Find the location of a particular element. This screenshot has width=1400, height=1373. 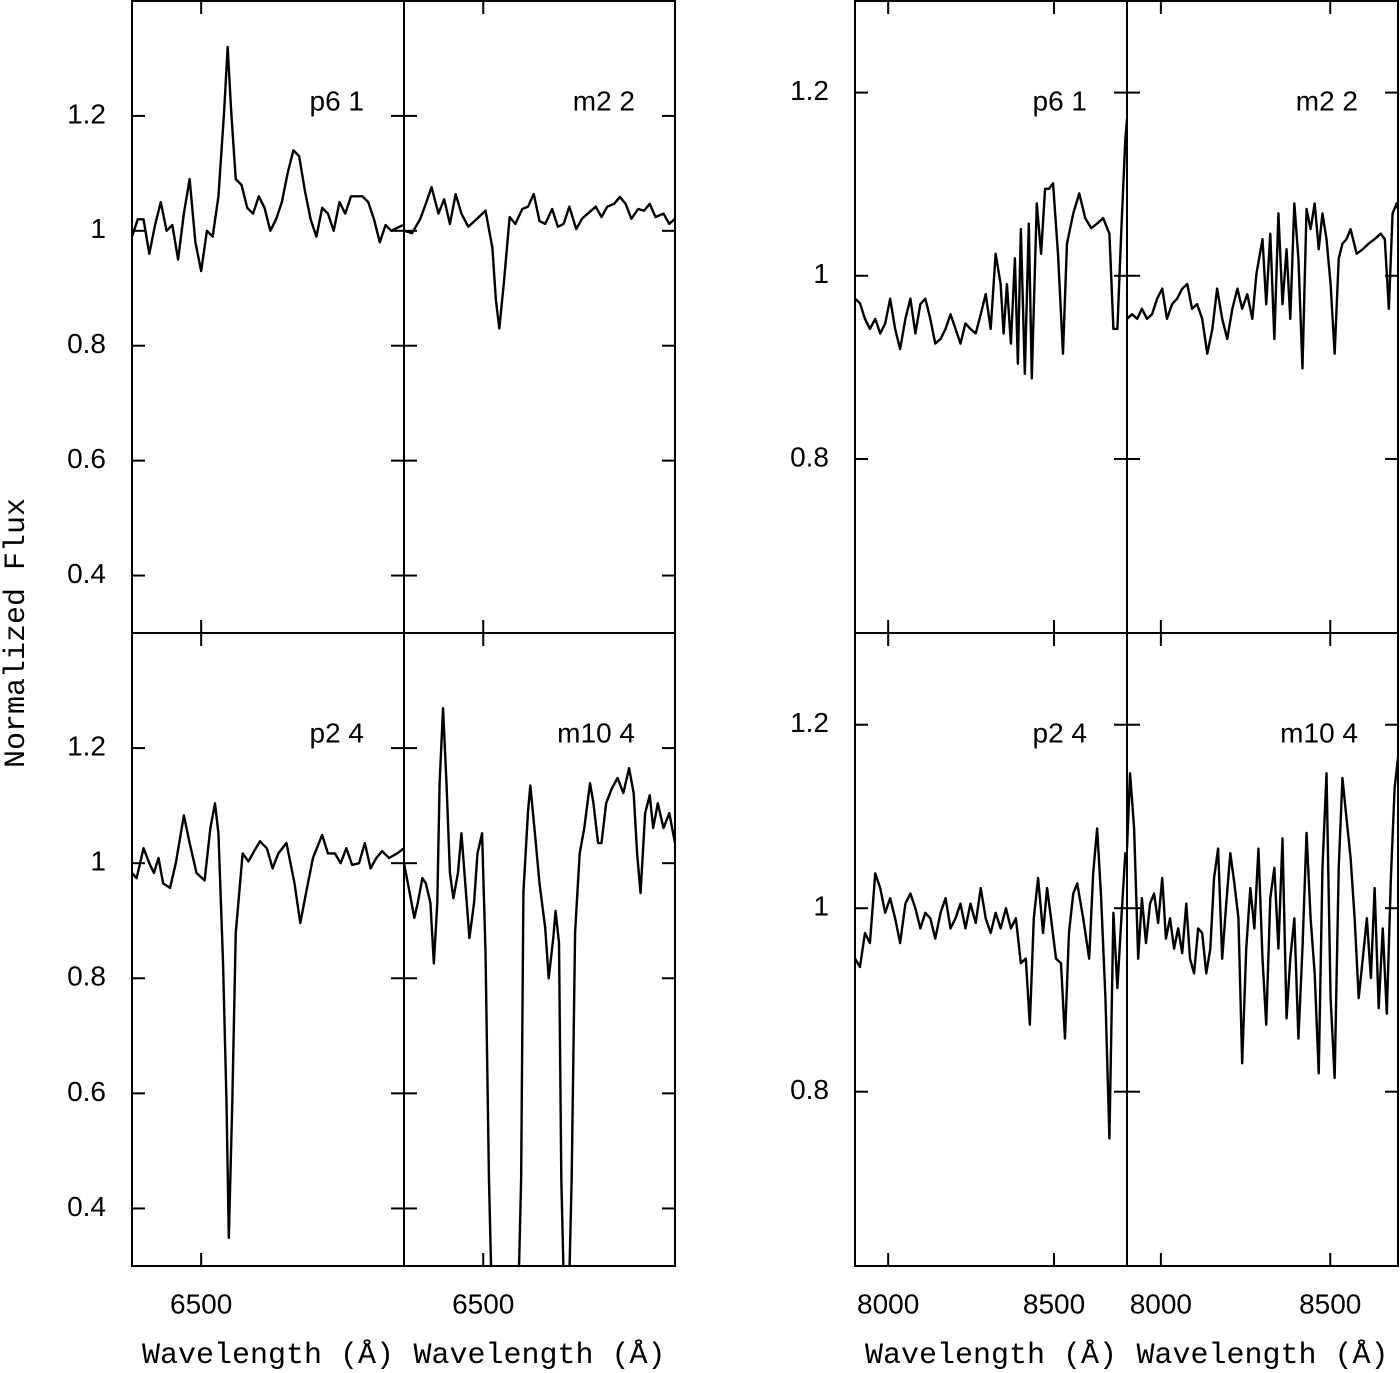

y-axis-label: Normalized Flux is located at coordinates (17, 633).